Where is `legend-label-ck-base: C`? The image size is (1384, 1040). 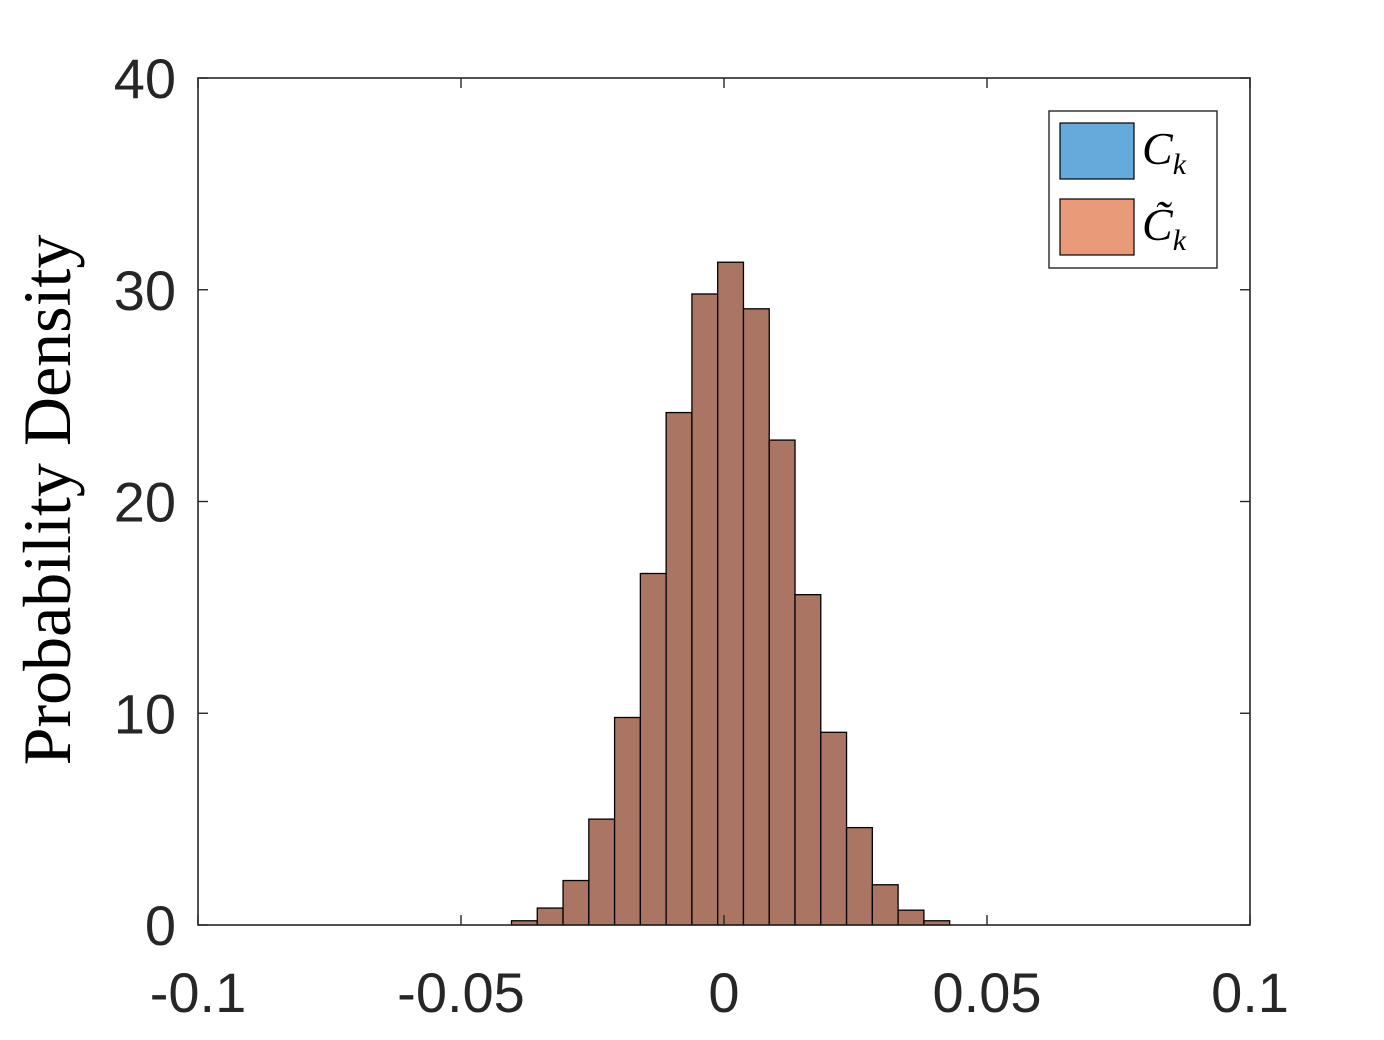 legend-label-ck-base: C is located at coordinates (1158, 148).